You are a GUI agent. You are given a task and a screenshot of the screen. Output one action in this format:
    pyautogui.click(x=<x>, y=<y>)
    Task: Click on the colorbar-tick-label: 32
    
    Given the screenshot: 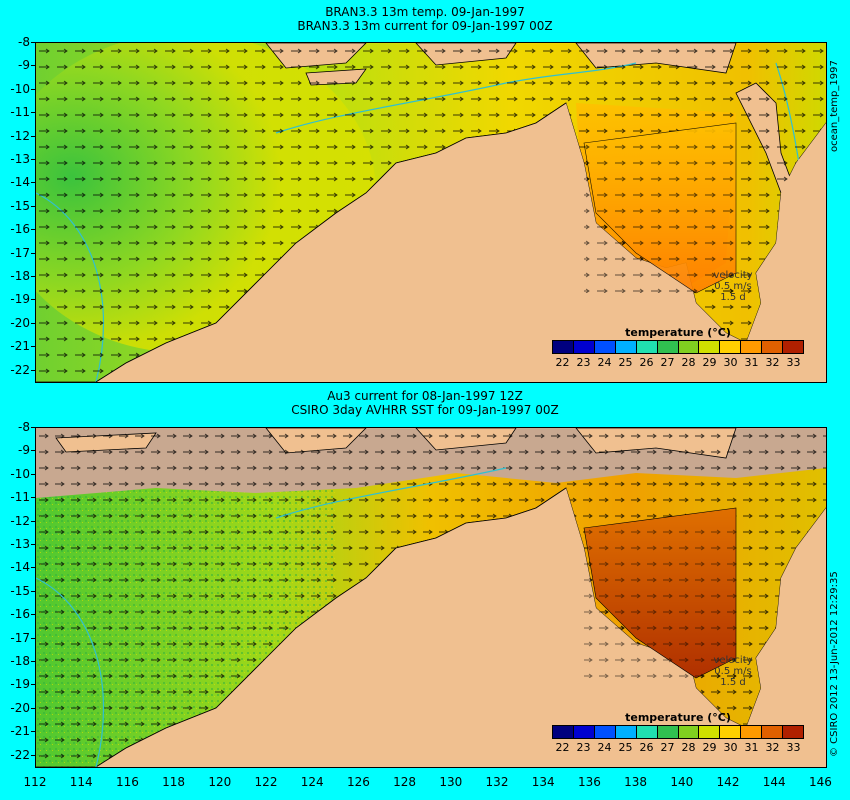 What is the action you would take?
    pyautogui.click(x=772, y=362)
    